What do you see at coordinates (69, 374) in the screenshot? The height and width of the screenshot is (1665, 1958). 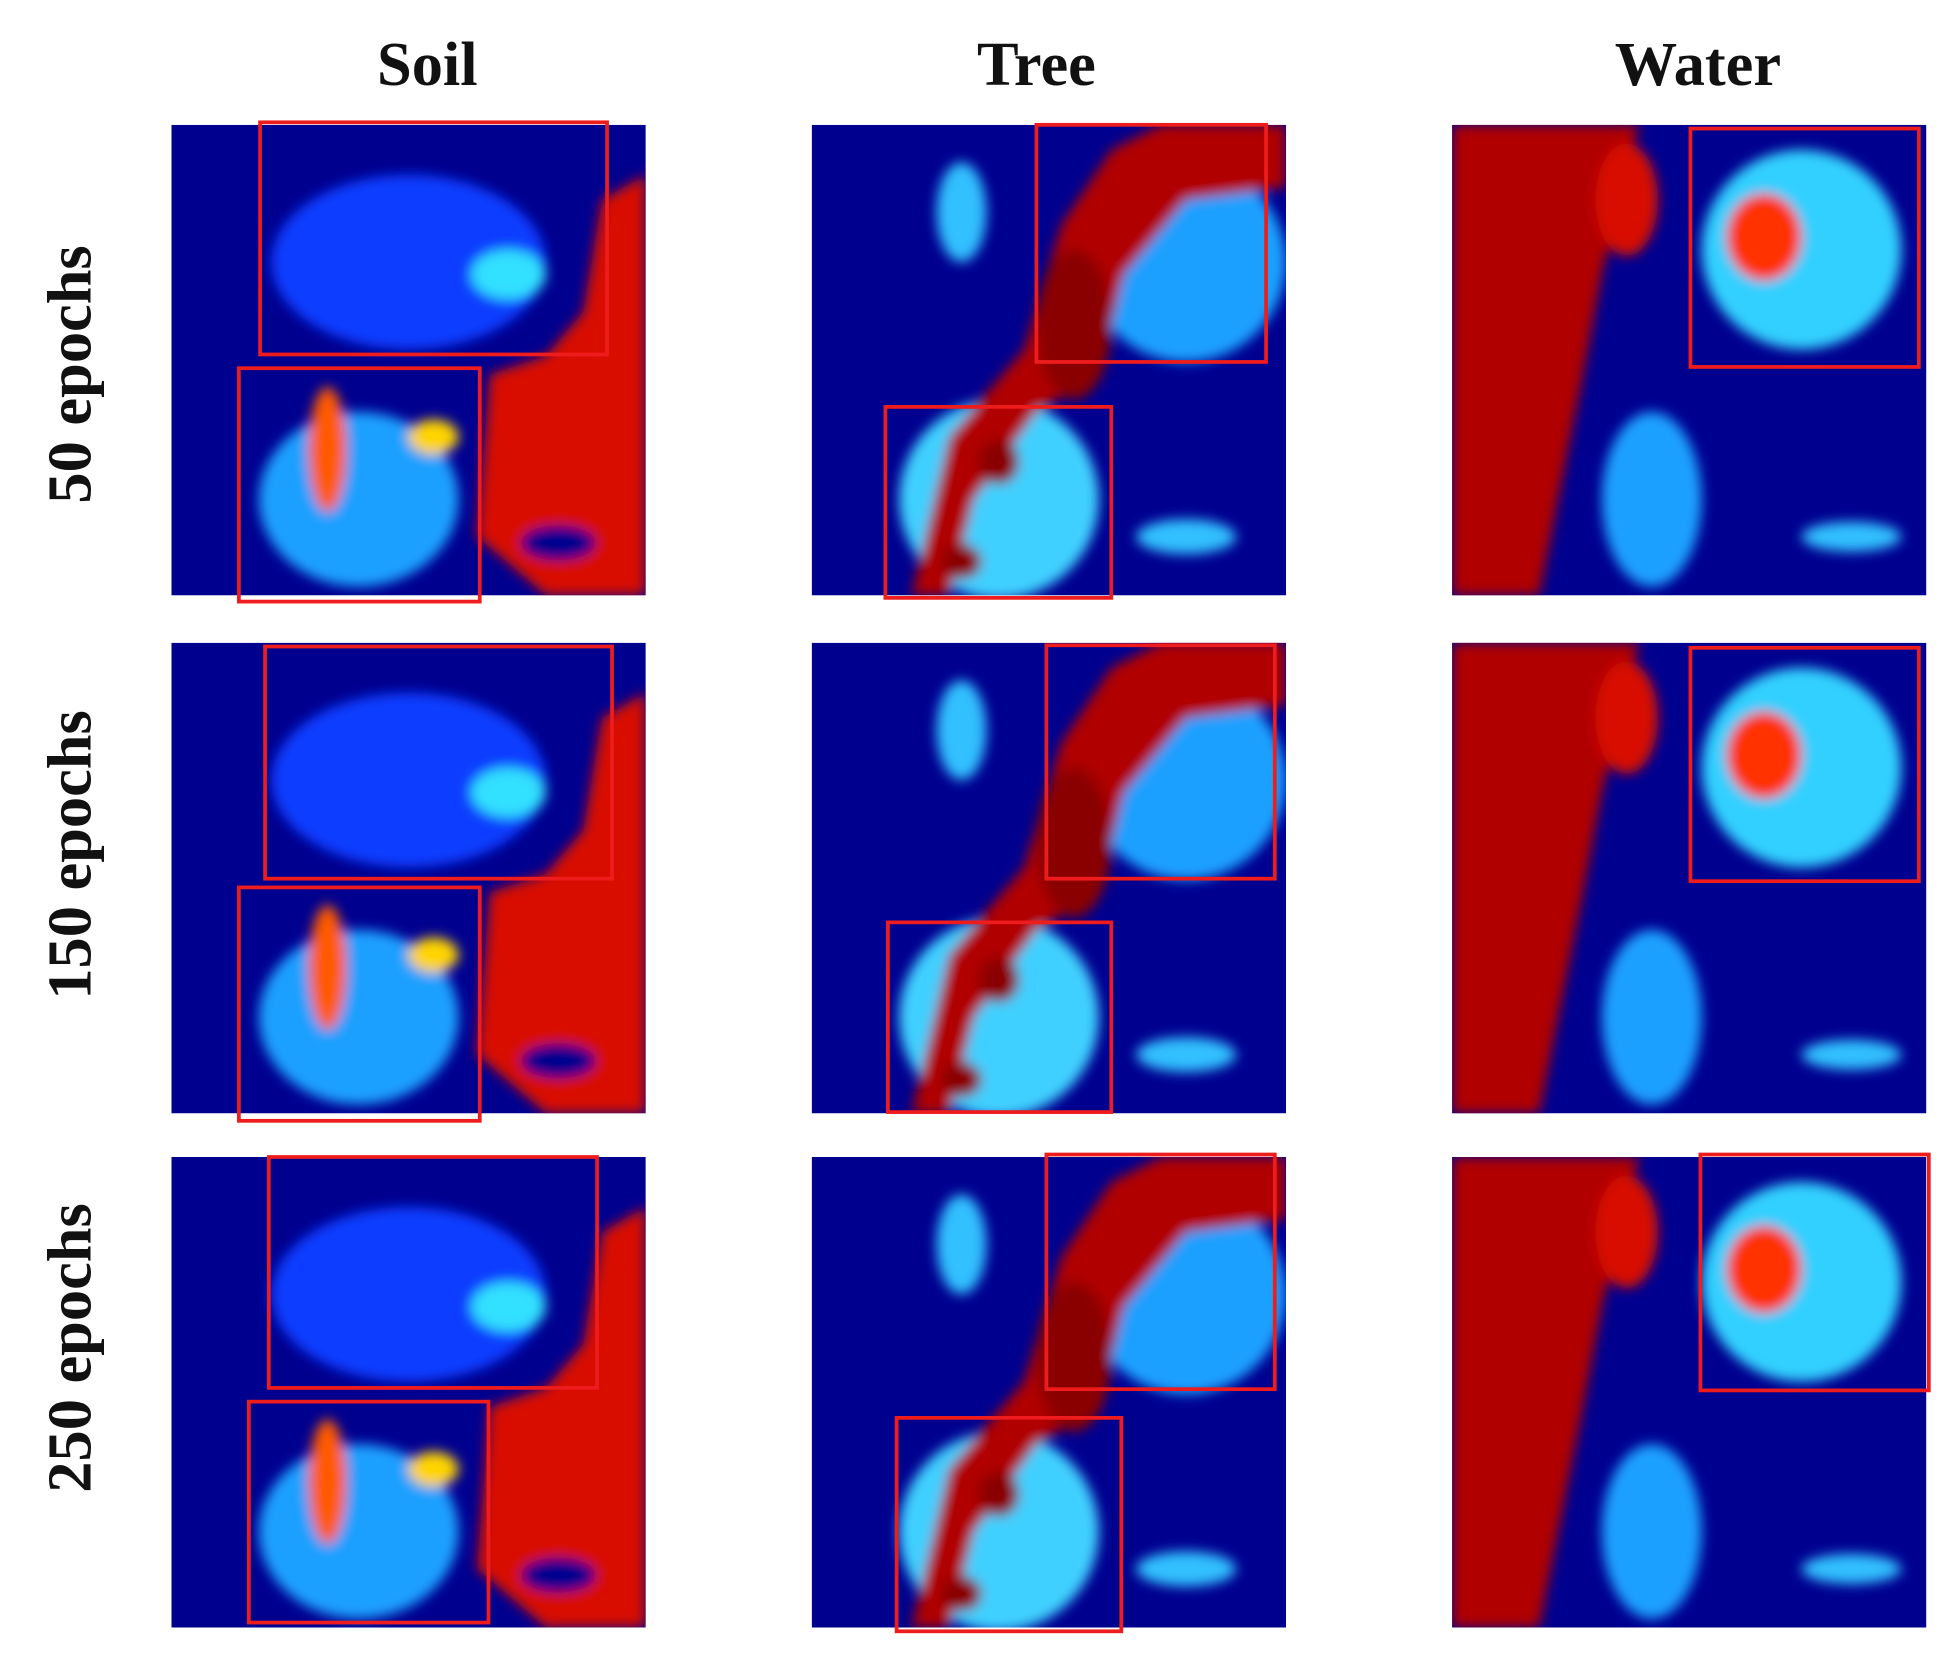 I see `row-label: 50 epochs` at bounding box center [69, 374].